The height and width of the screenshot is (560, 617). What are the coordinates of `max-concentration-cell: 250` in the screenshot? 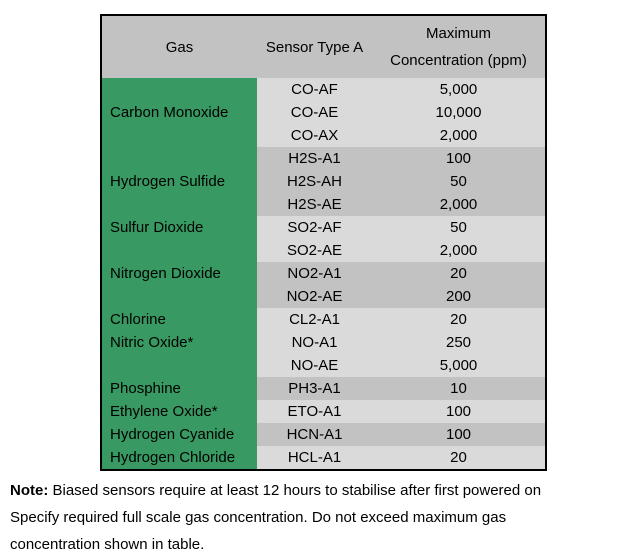 It's located at (458, 342).